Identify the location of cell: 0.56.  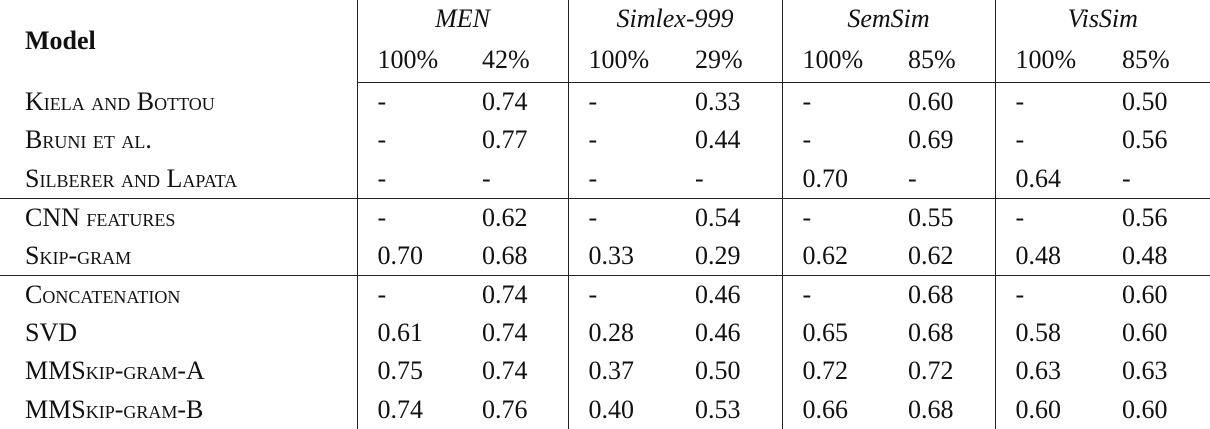
(1145, 140).